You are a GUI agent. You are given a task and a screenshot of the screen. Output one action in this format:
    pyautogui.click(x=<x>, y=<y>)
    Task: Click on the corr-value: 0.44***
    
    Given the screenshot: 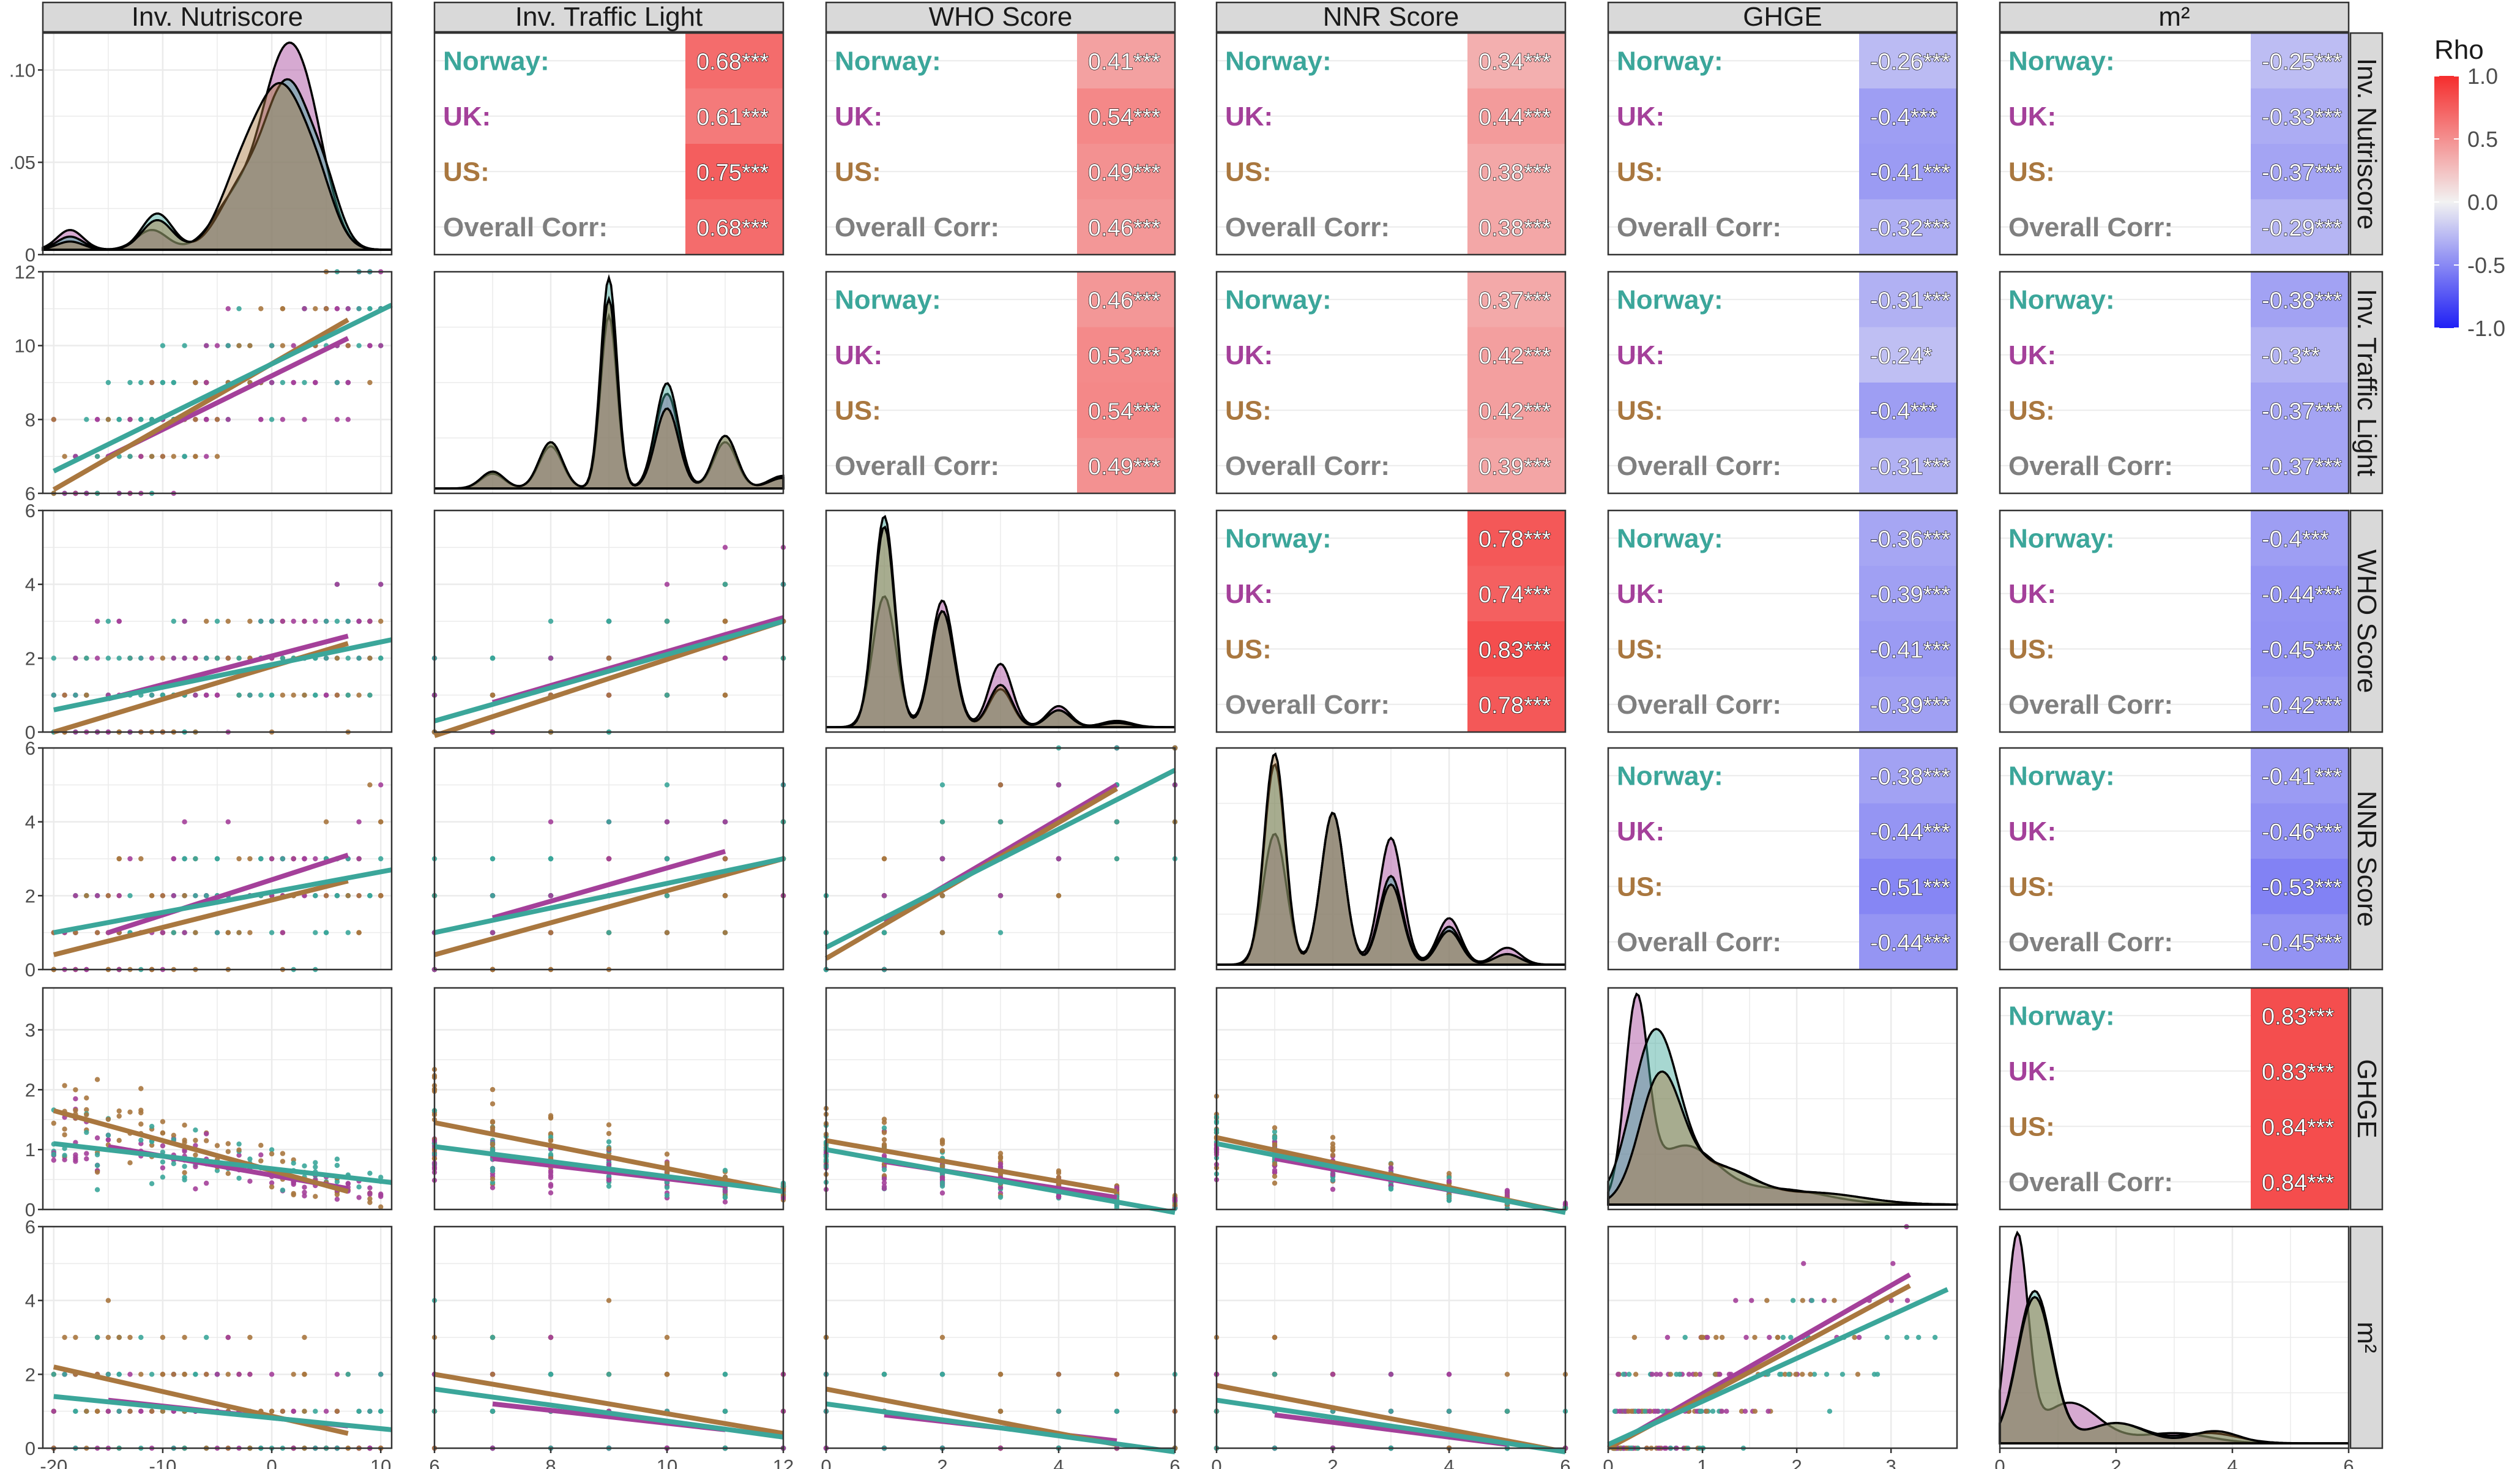 What is the action you would take?
    pyautogui.click(x=1514, y=117)
    